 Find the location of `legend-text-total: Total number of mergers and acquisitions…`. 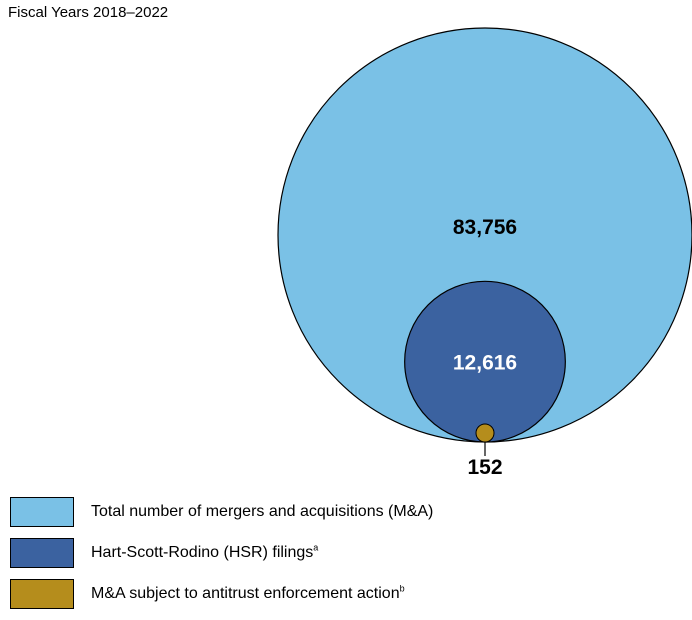

legend-text-total: Total number of mergers and acquisitions… is located at coordinates (262, 511).